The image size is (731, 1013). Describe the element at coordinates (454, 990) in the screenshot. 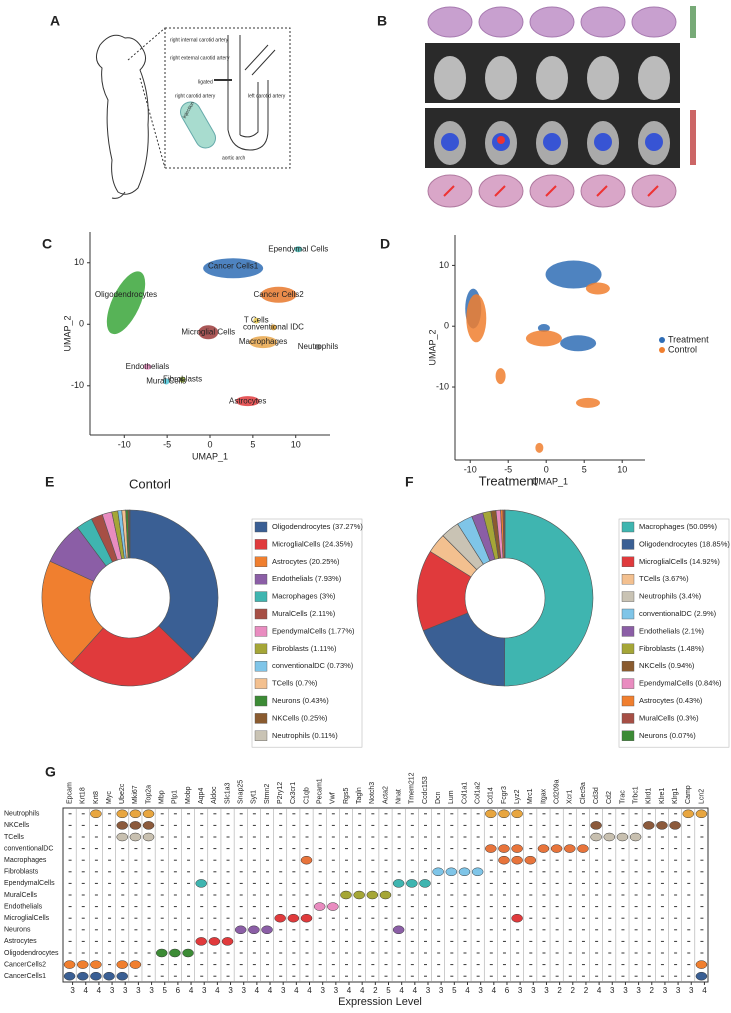

I see `expression-tick: 5` at that location.